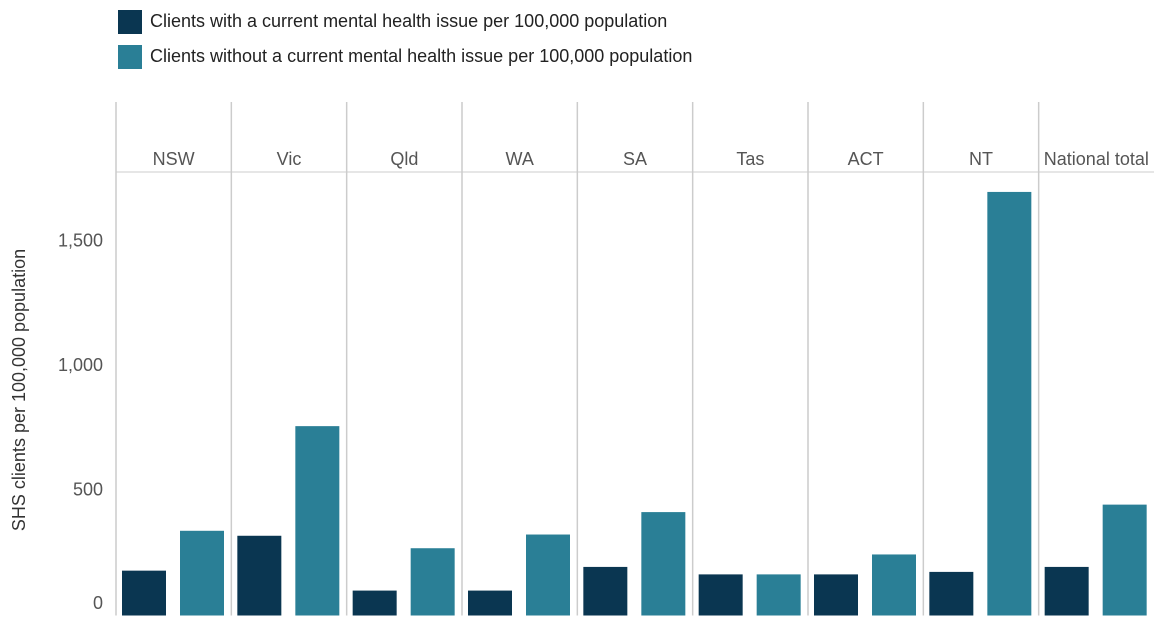 This screenshot has width=1154, height=617. Describe the element at coordinates (80, 365) in the screenshot. I see `y-tick-label: 1,000` at that location.